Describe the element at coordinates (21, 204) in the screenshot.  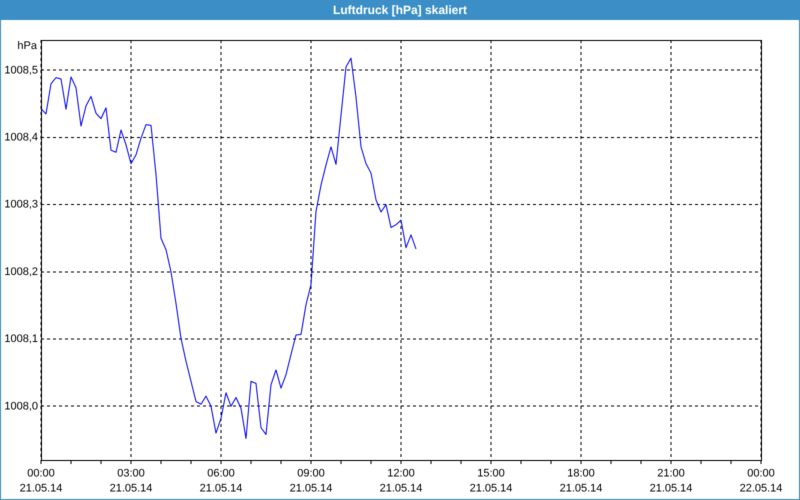
I see `y-tick-label: 1008,3` at that location.